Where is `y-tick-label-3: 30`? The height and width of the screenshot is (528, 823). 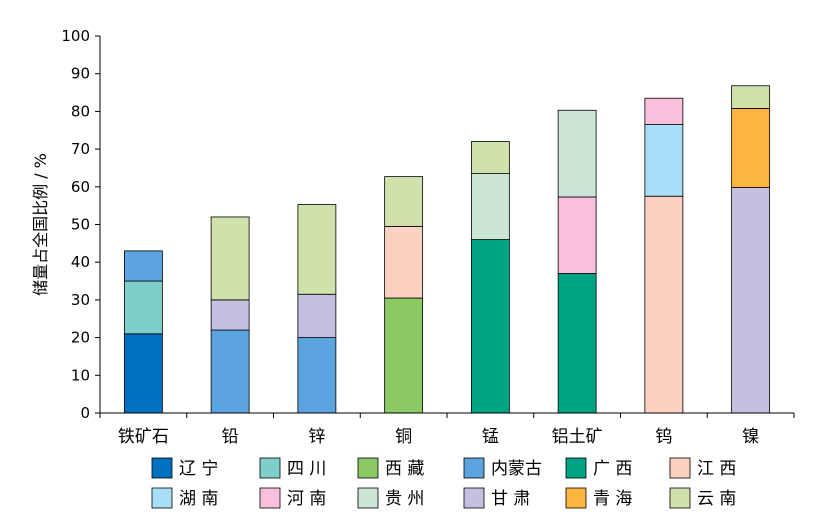
y-tick-label-3: 30 is located at coordinates (80, 300).